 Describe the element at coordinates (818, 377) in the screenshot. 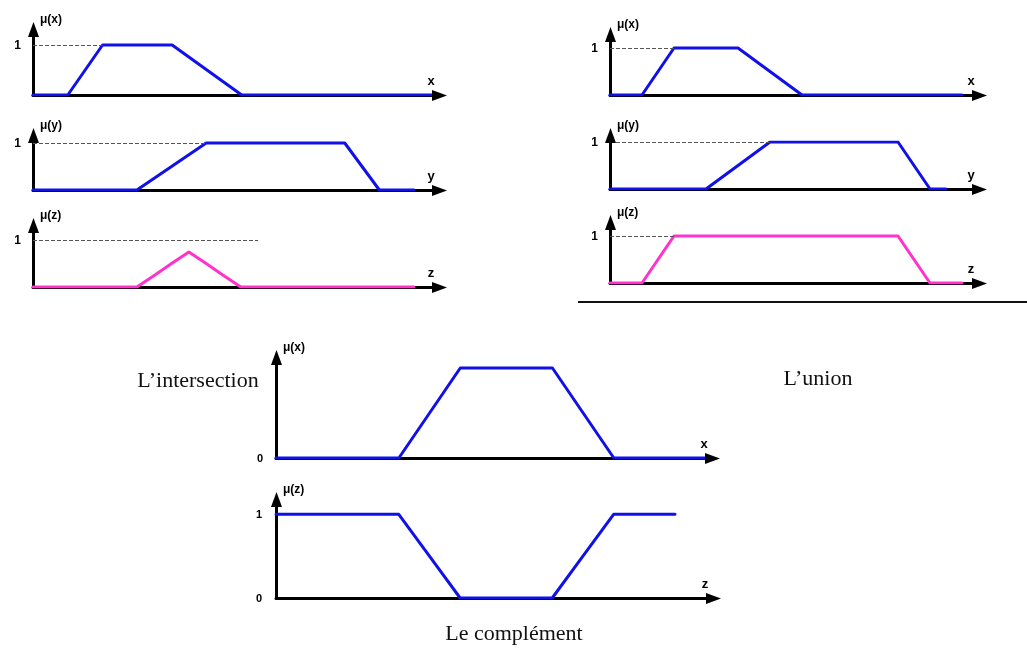

I see `text: L’union` at that location.